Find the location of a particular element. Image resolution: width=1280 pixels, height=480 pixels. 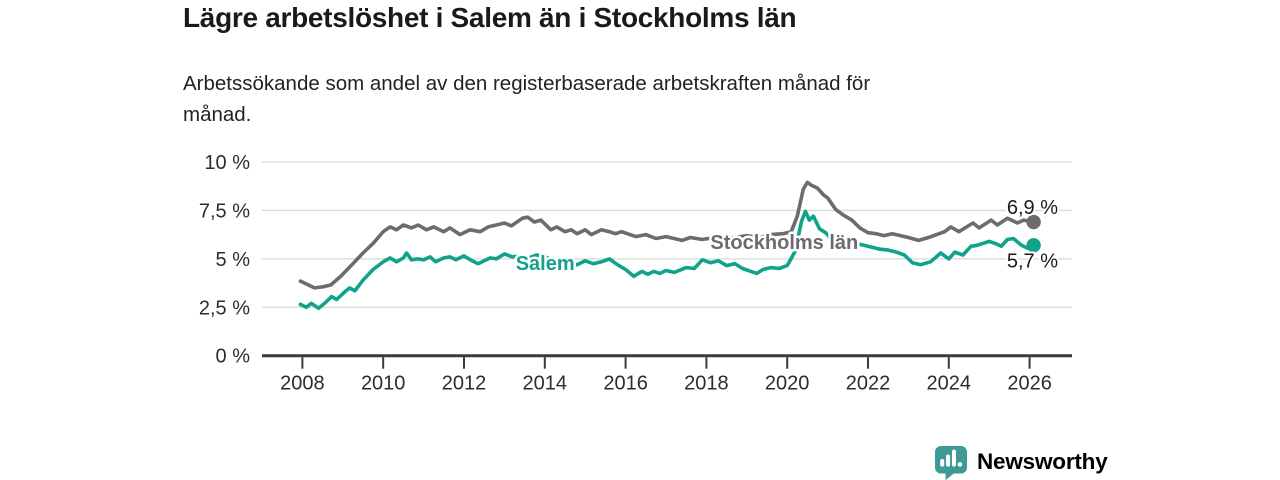

y-tick-label: 5 % is located at coordinates (233, 260).